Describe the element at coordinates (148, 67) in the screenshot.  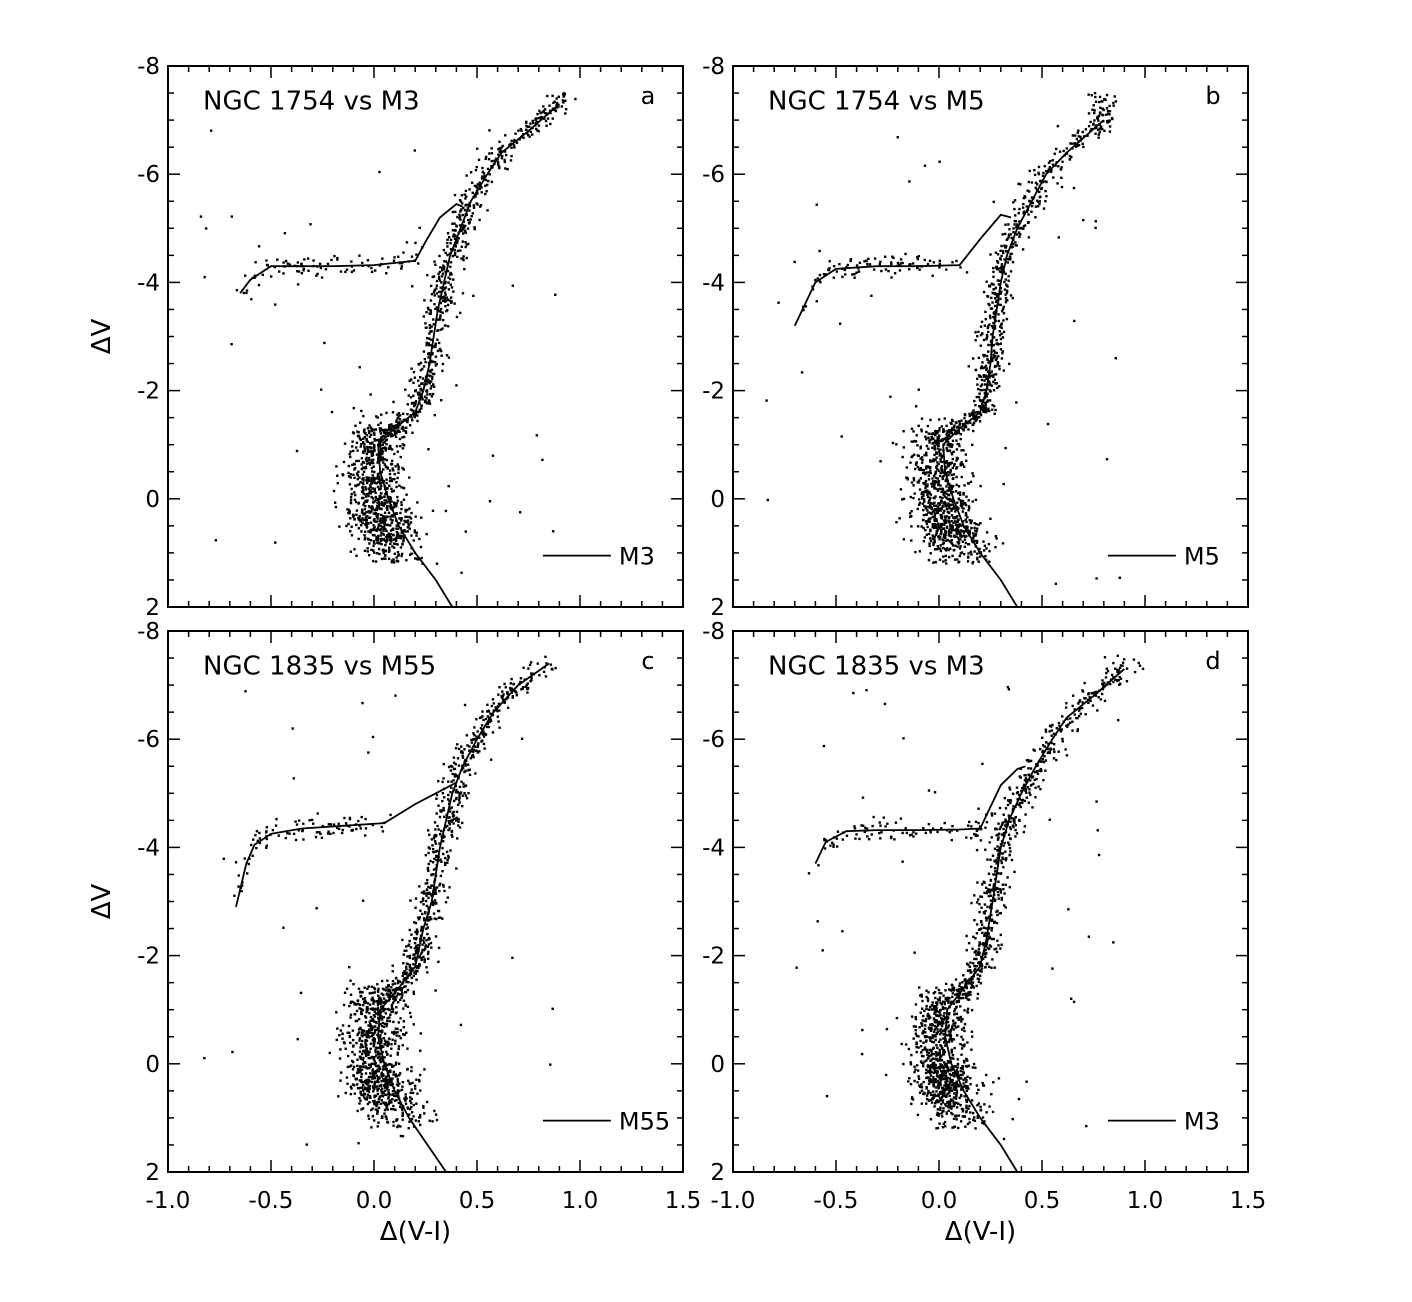
I see `y-tick-label: -8` at that location.